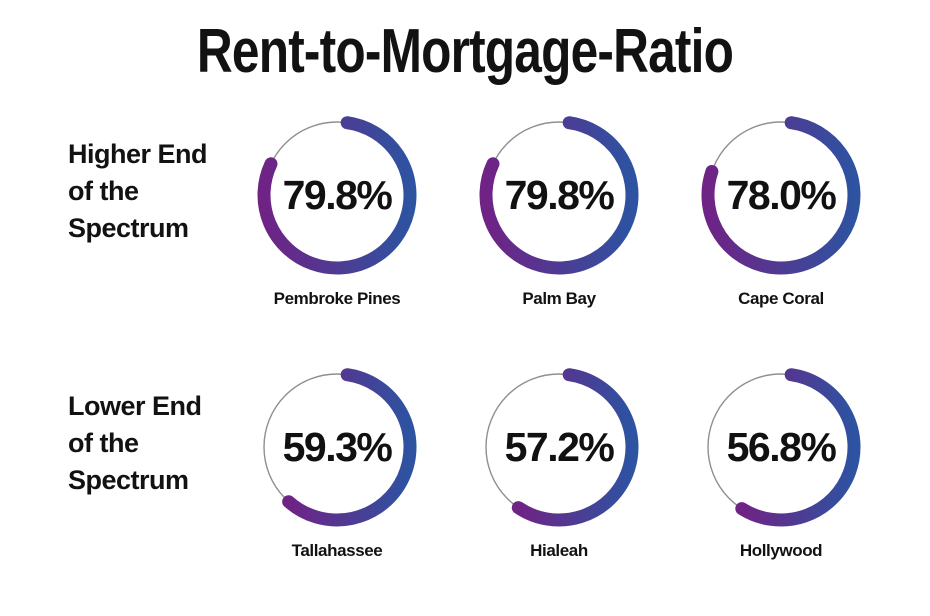 This screenshot has width=930, height=616. I want to click on row-label-line: Lower End, so click(135, 406).